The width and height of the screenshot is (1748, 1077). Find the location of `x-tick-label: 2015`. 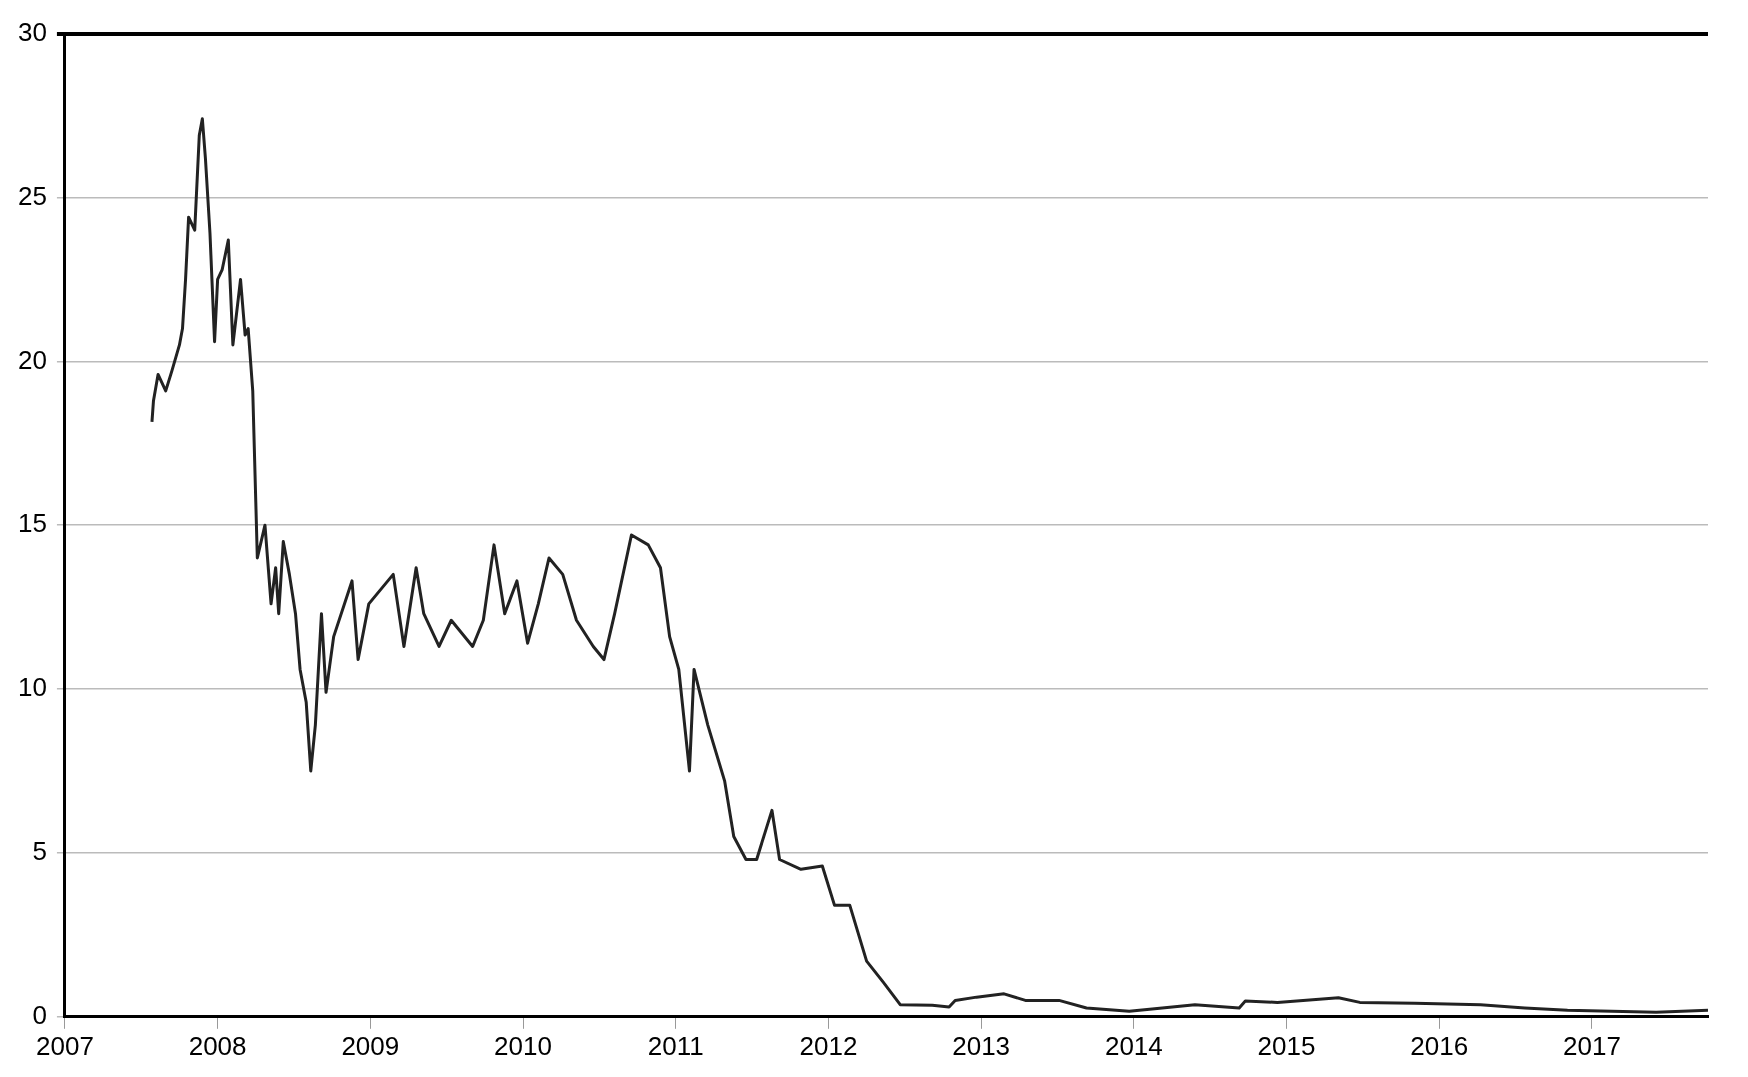

x-tick-label: 2015 is located at coordinates (1286, 1045).